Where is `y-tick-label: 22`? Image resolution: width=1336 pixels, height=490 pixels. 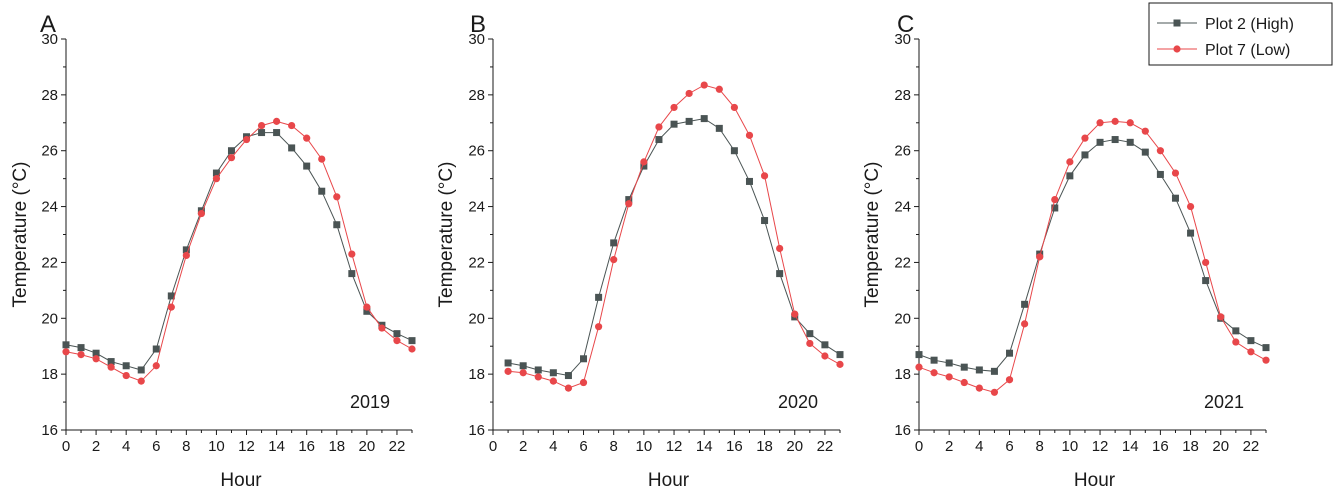 y-tick-label: 22 is located at coordinates (49, 262).